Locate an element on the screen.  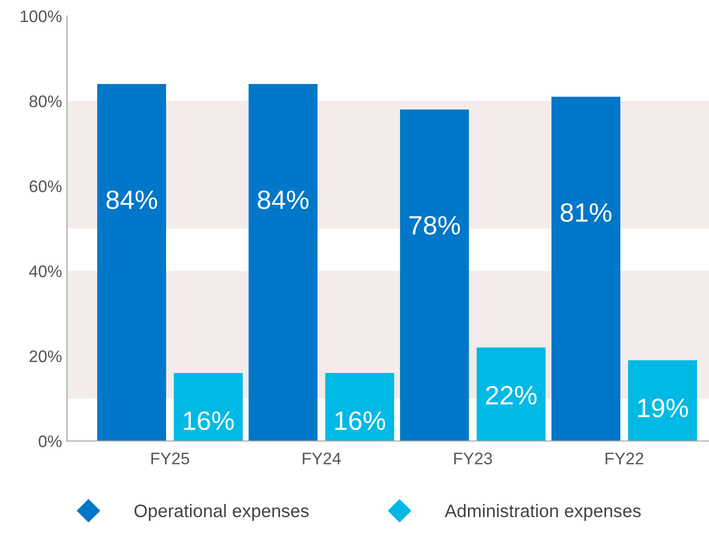
x-tick-label: FY22 is located at coordinates (625, 458).